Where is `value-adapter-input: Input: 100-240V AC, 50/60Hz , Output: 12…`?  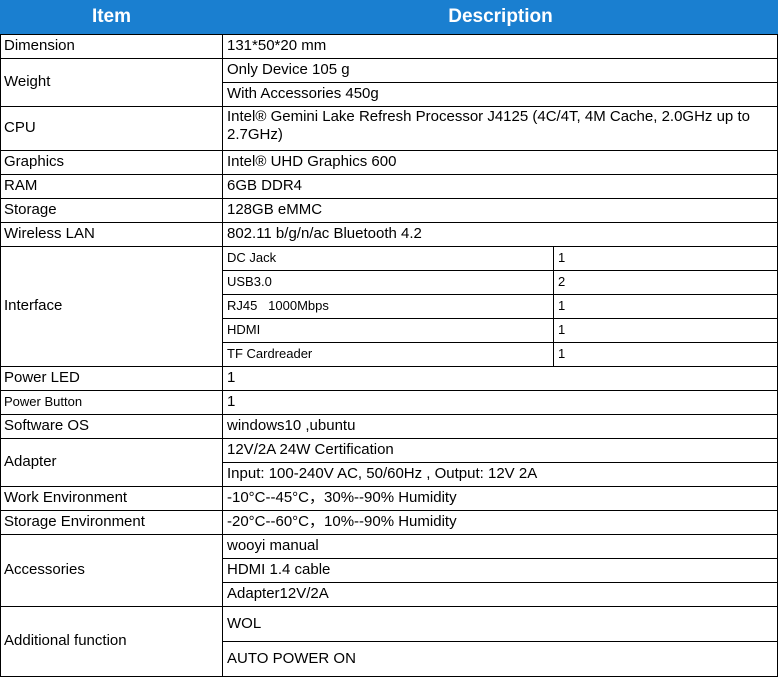 value-adapter-input: Input: 100-240V AC, 50/60Hz , Output: 12… is located at coordinates (382, 473).